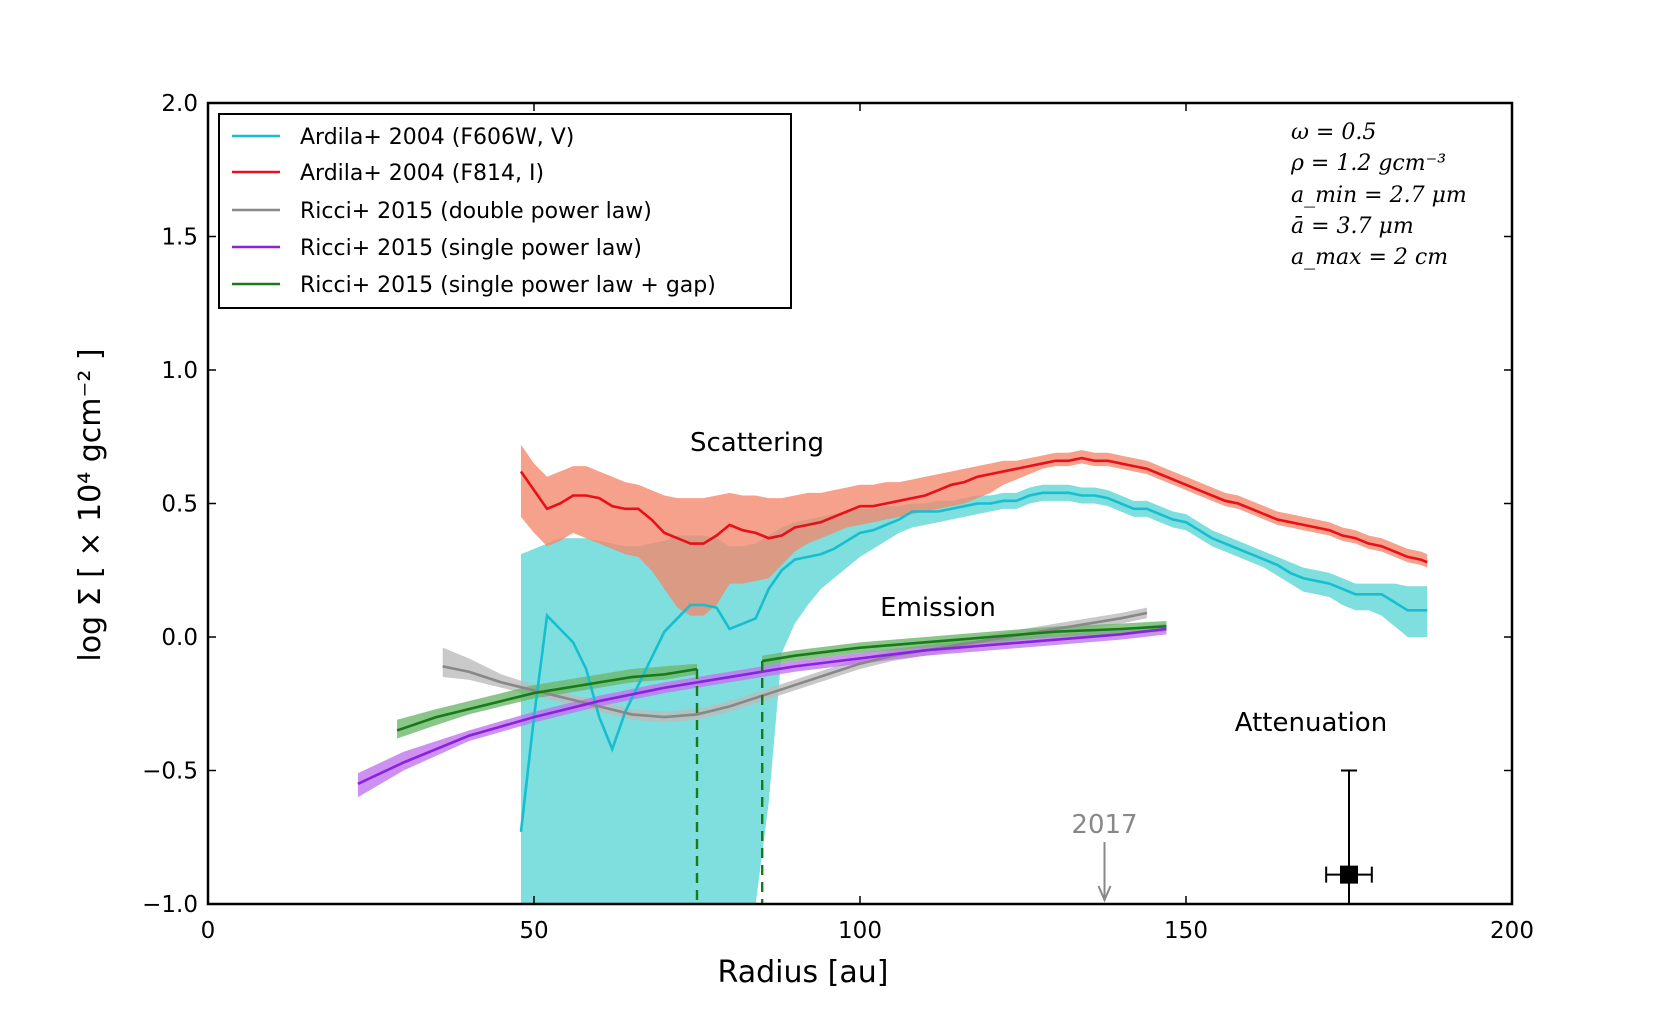 The width and height of the screenshot is (1662, 1027). I want to click on legend-label: Ricci+ 2015 (single power law + gap), so click(508, 285).